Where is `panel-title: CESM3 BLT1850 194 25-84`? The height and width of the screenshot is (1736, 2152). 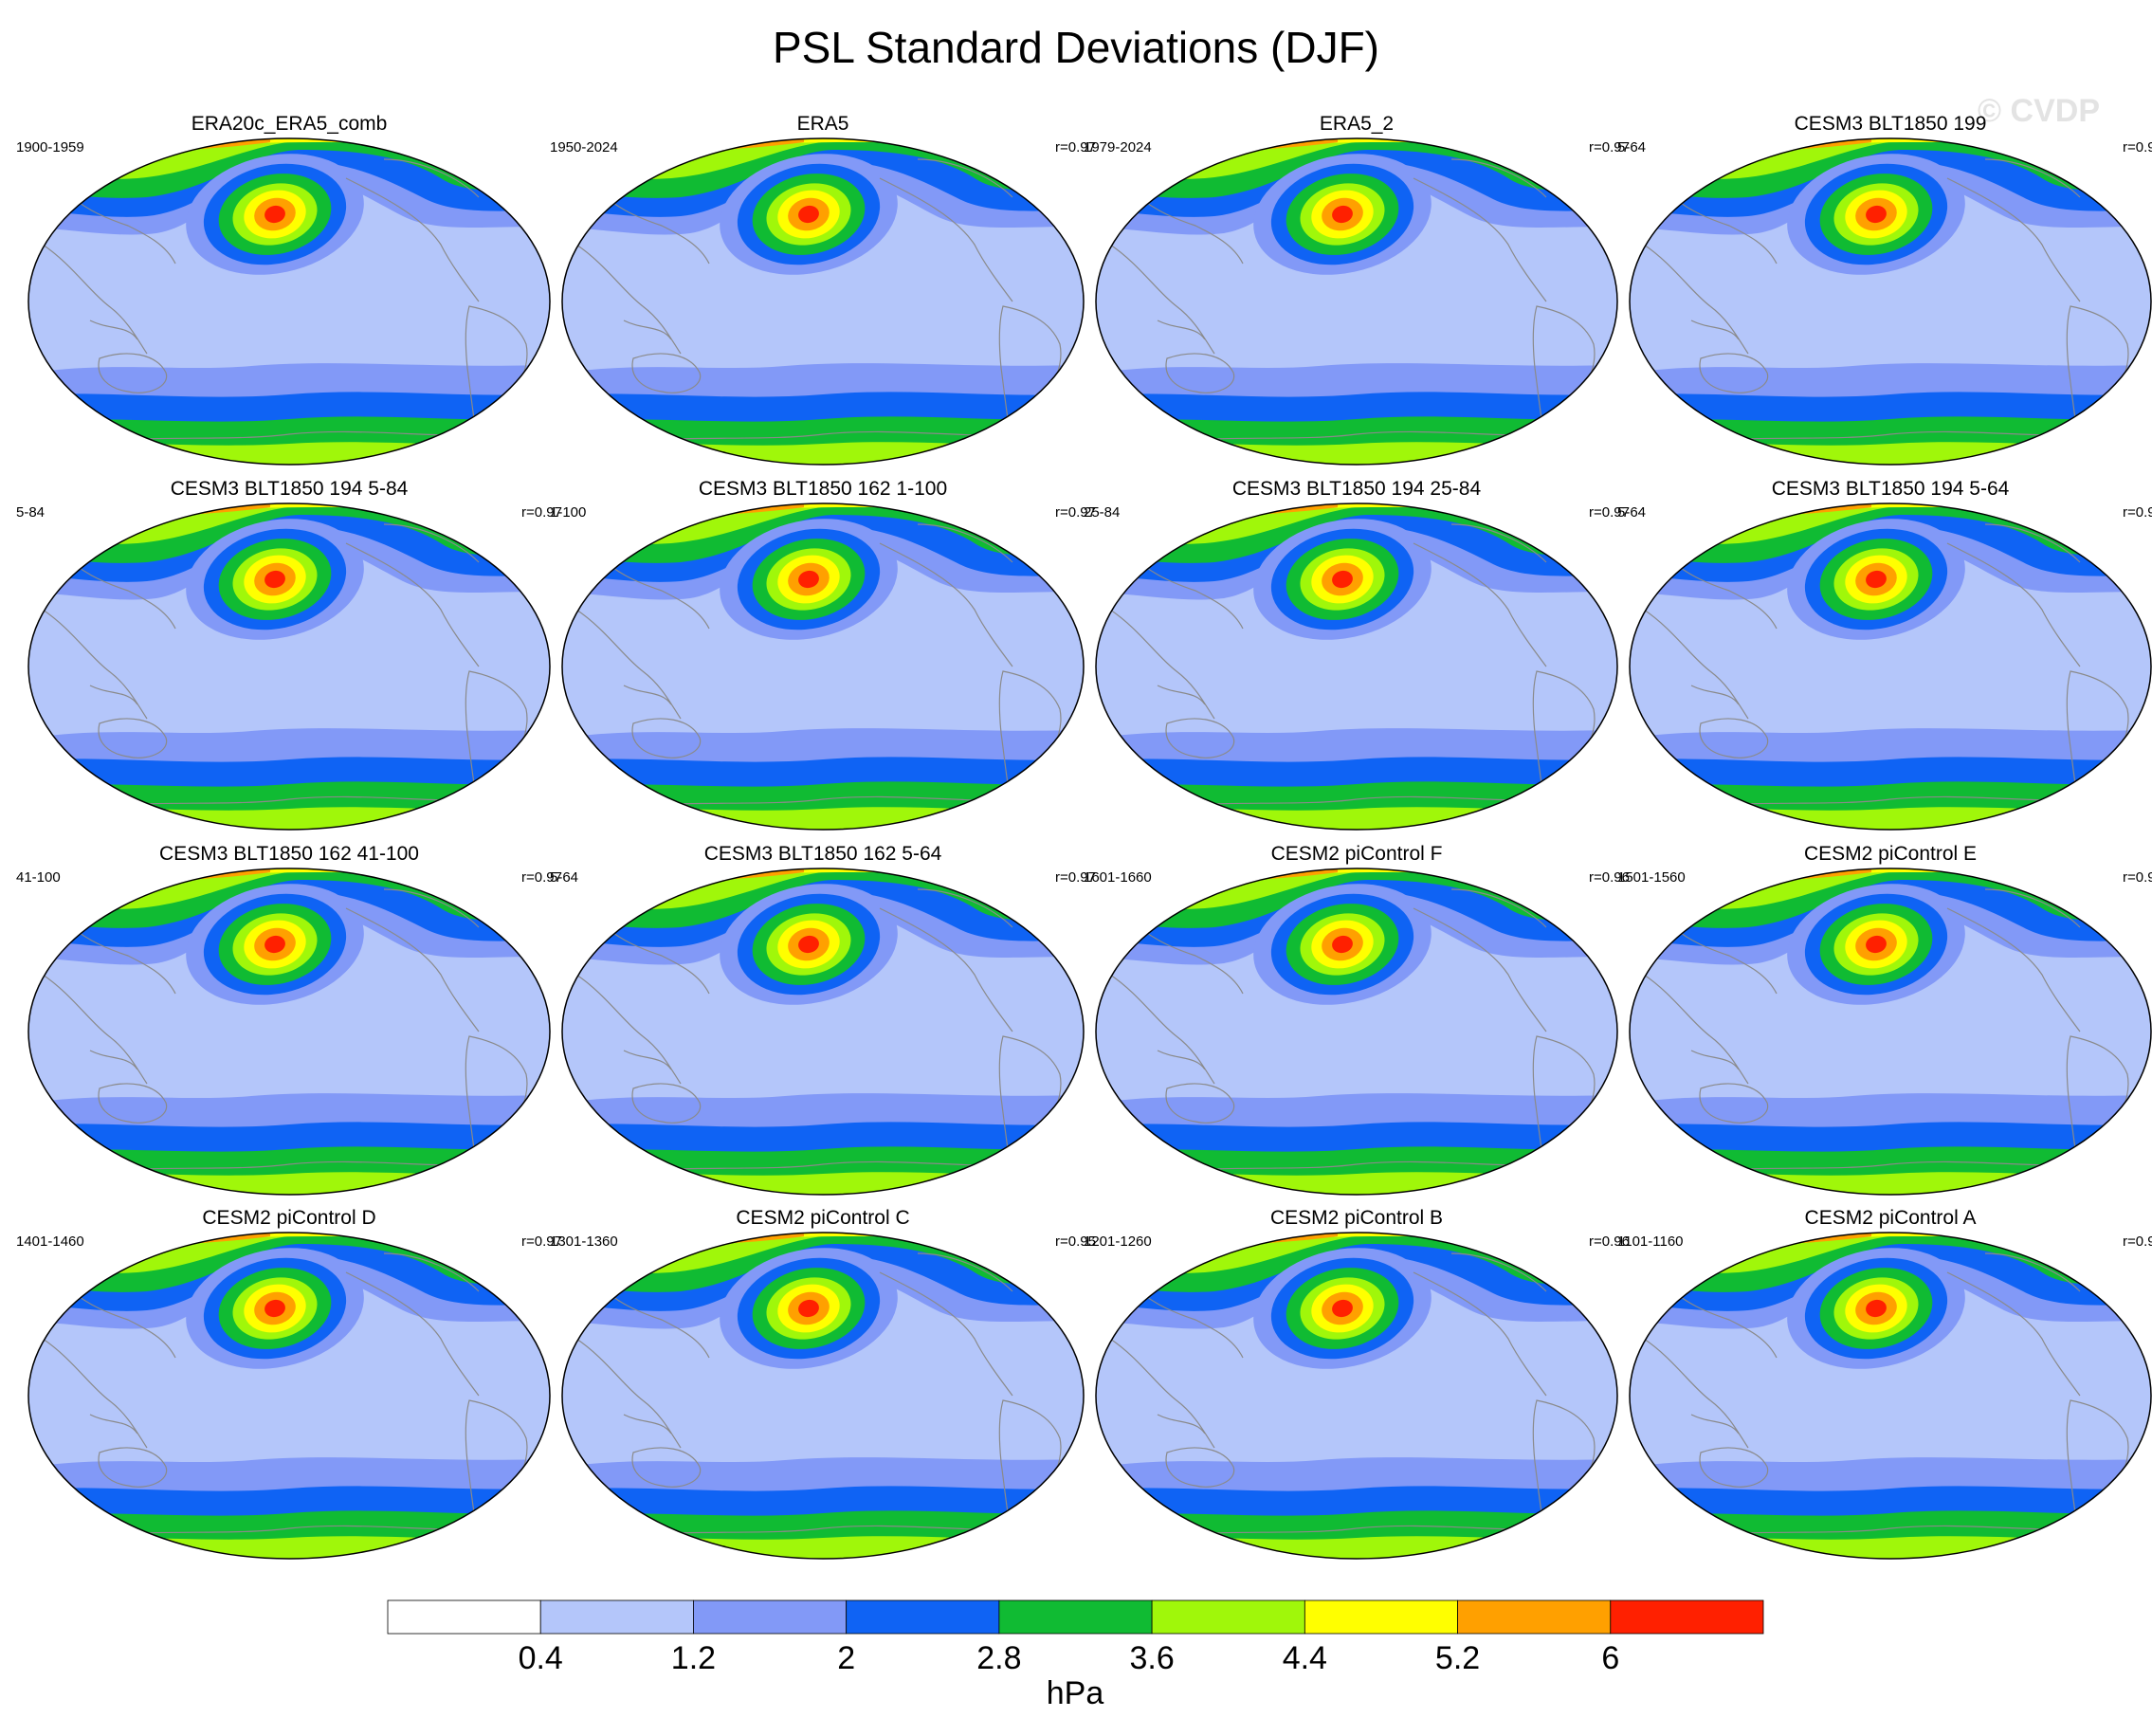 panel-title: CESM3 BLT1850 194 25-84 is located at coordinates (1357, 489).